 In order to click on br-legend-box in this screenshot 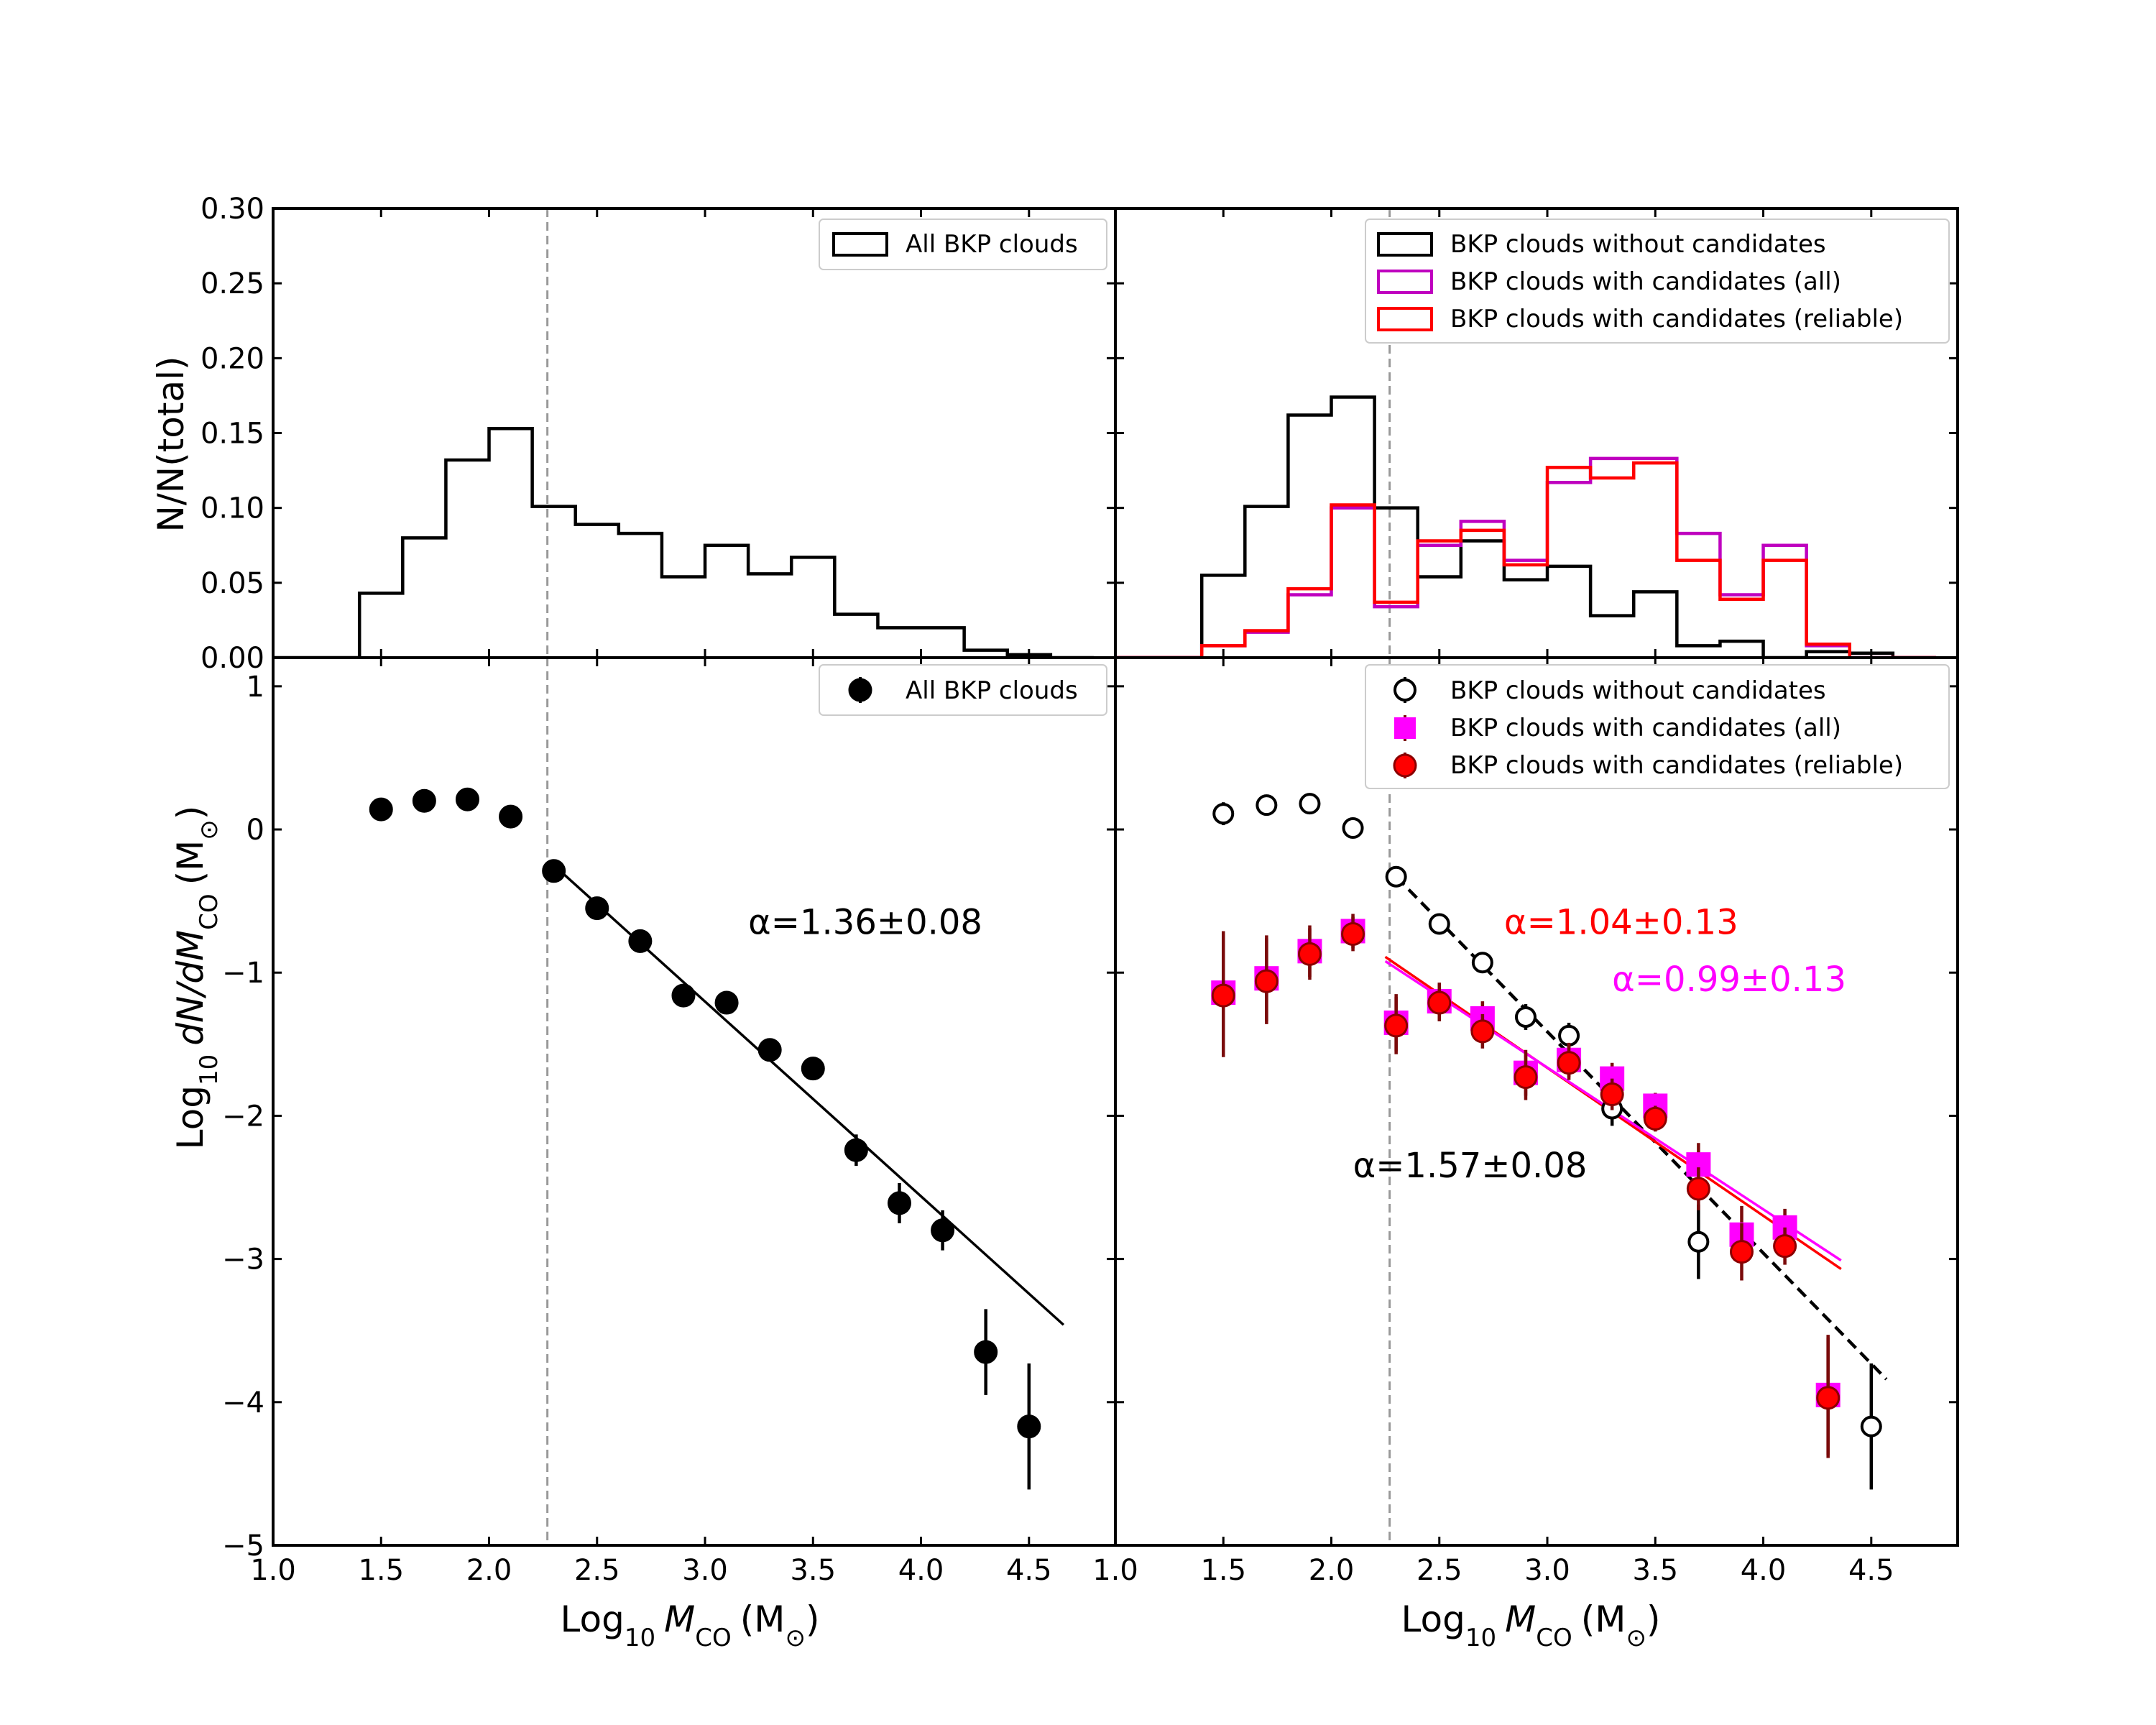, I will do `click(1658, 726)`.